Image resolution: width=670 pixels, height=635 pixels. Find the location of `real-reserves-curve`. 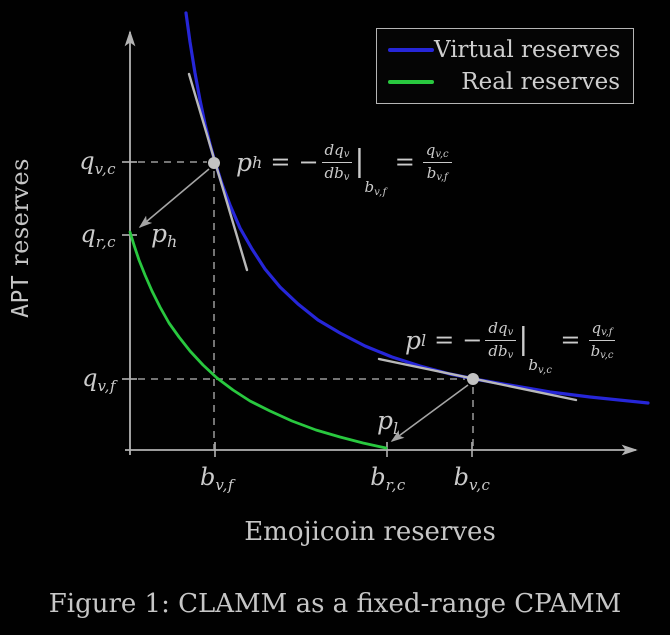

real-reserves-curve is located at coordinates (258, 340).